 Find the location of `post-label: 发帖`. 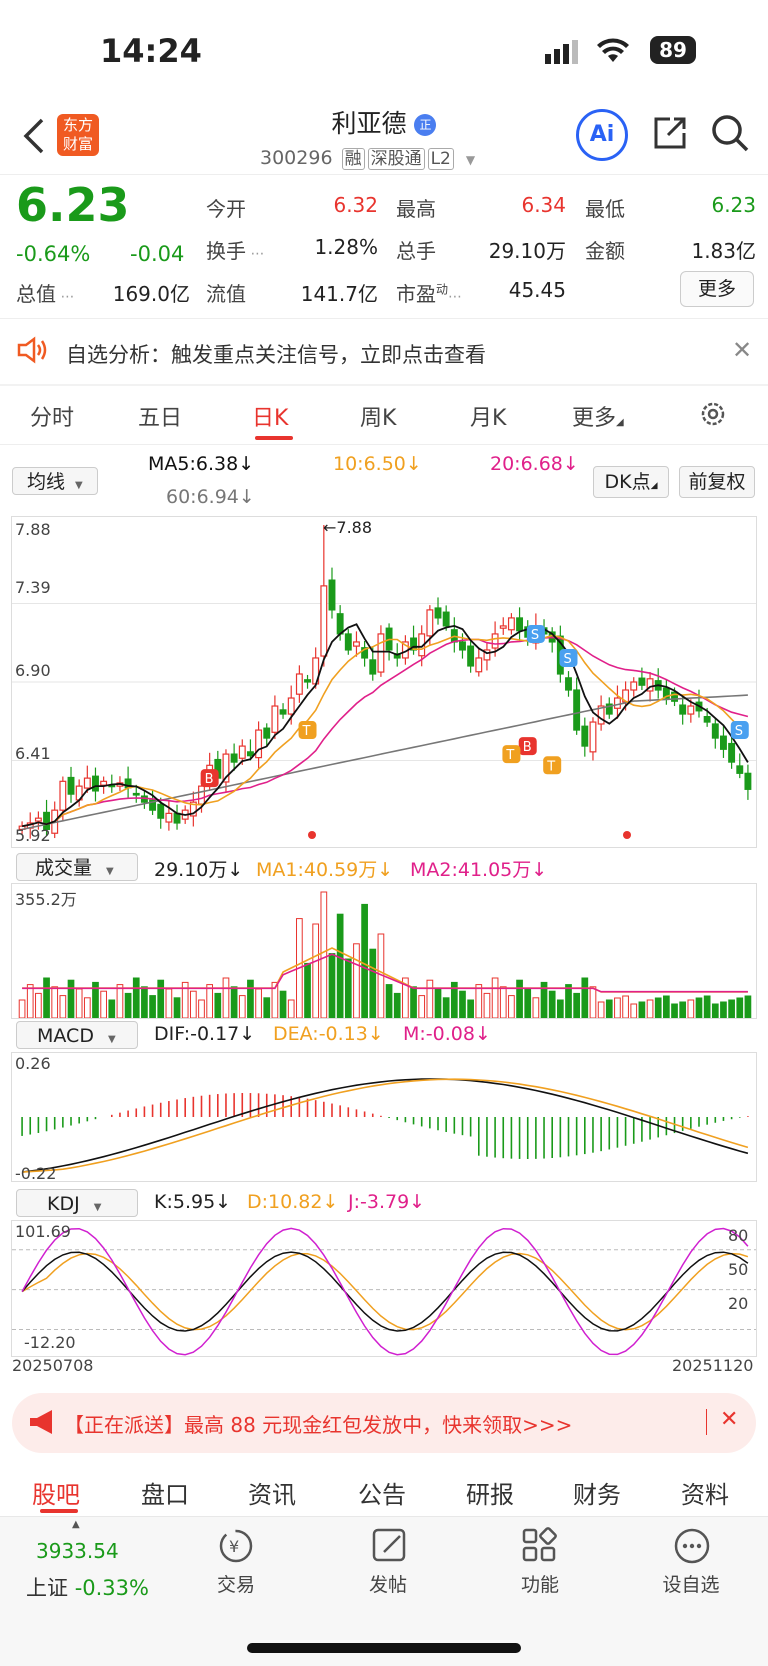

post-label: 发帖 is located at coordinates (387, 1585).